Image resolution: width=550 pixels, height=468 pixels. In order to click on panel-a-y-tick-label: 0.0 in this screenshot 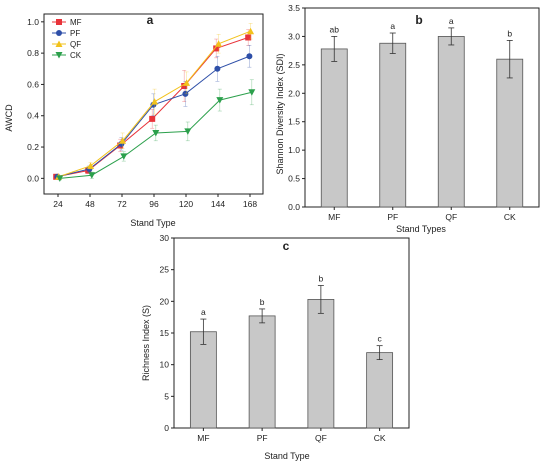, I will do `click(33, 178)`.